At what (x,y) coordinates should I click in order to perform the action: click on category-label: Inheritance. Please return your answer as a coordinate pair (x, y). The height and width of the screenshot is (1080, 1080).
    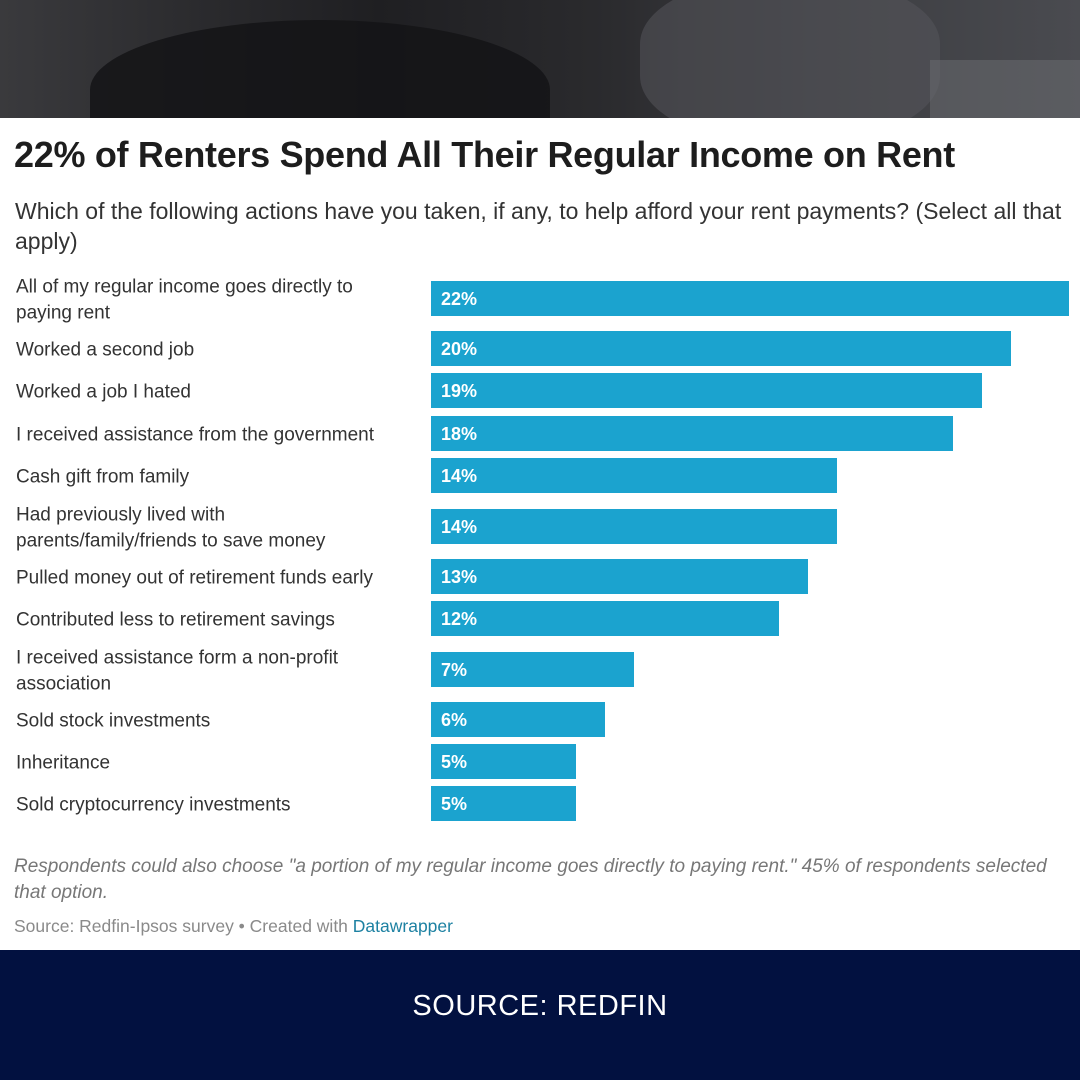
    Looking at the image, I should click on (63, 763).